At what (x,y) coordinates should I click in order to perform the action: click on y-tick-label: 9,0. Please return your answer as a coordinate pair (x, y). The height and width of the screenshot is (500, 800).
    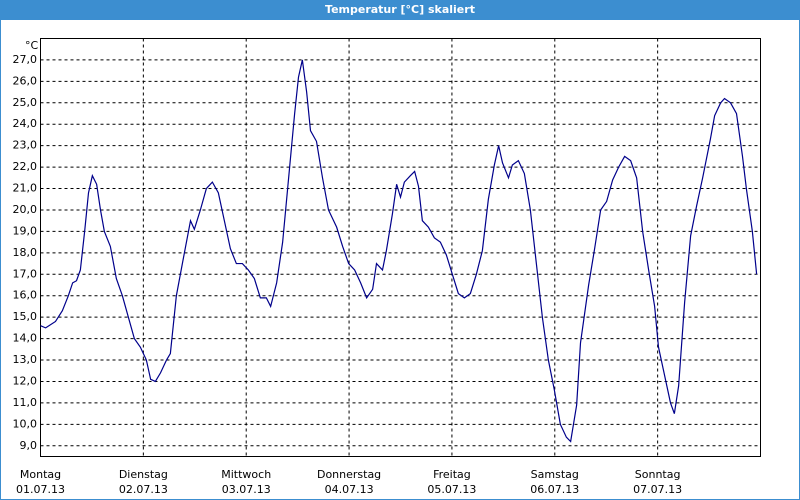
    Looking at the image, I should click on (29, 445).